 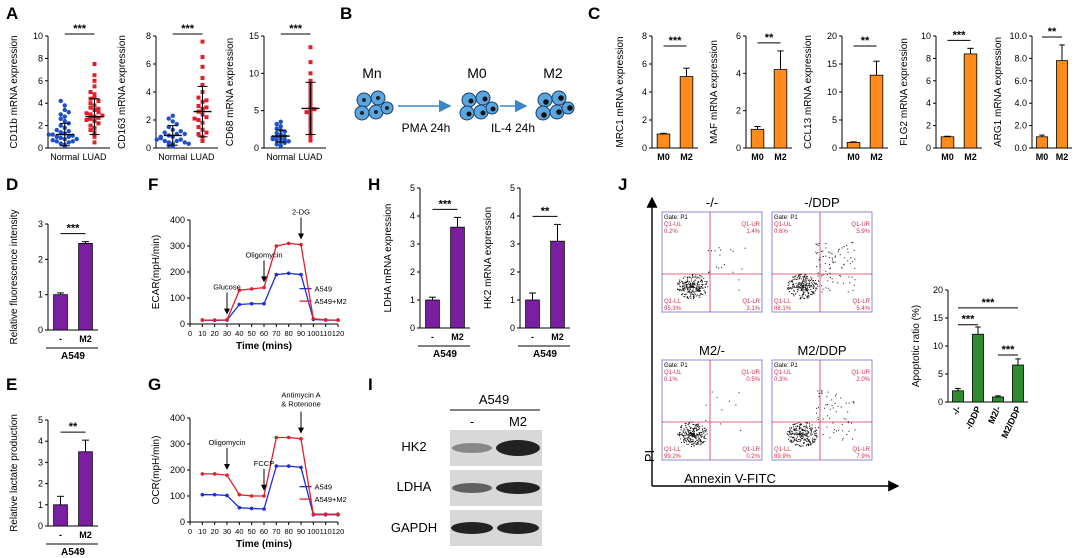 I want to click on quadrant-ul-name: Q1-UL, so click(x=673, y=373).